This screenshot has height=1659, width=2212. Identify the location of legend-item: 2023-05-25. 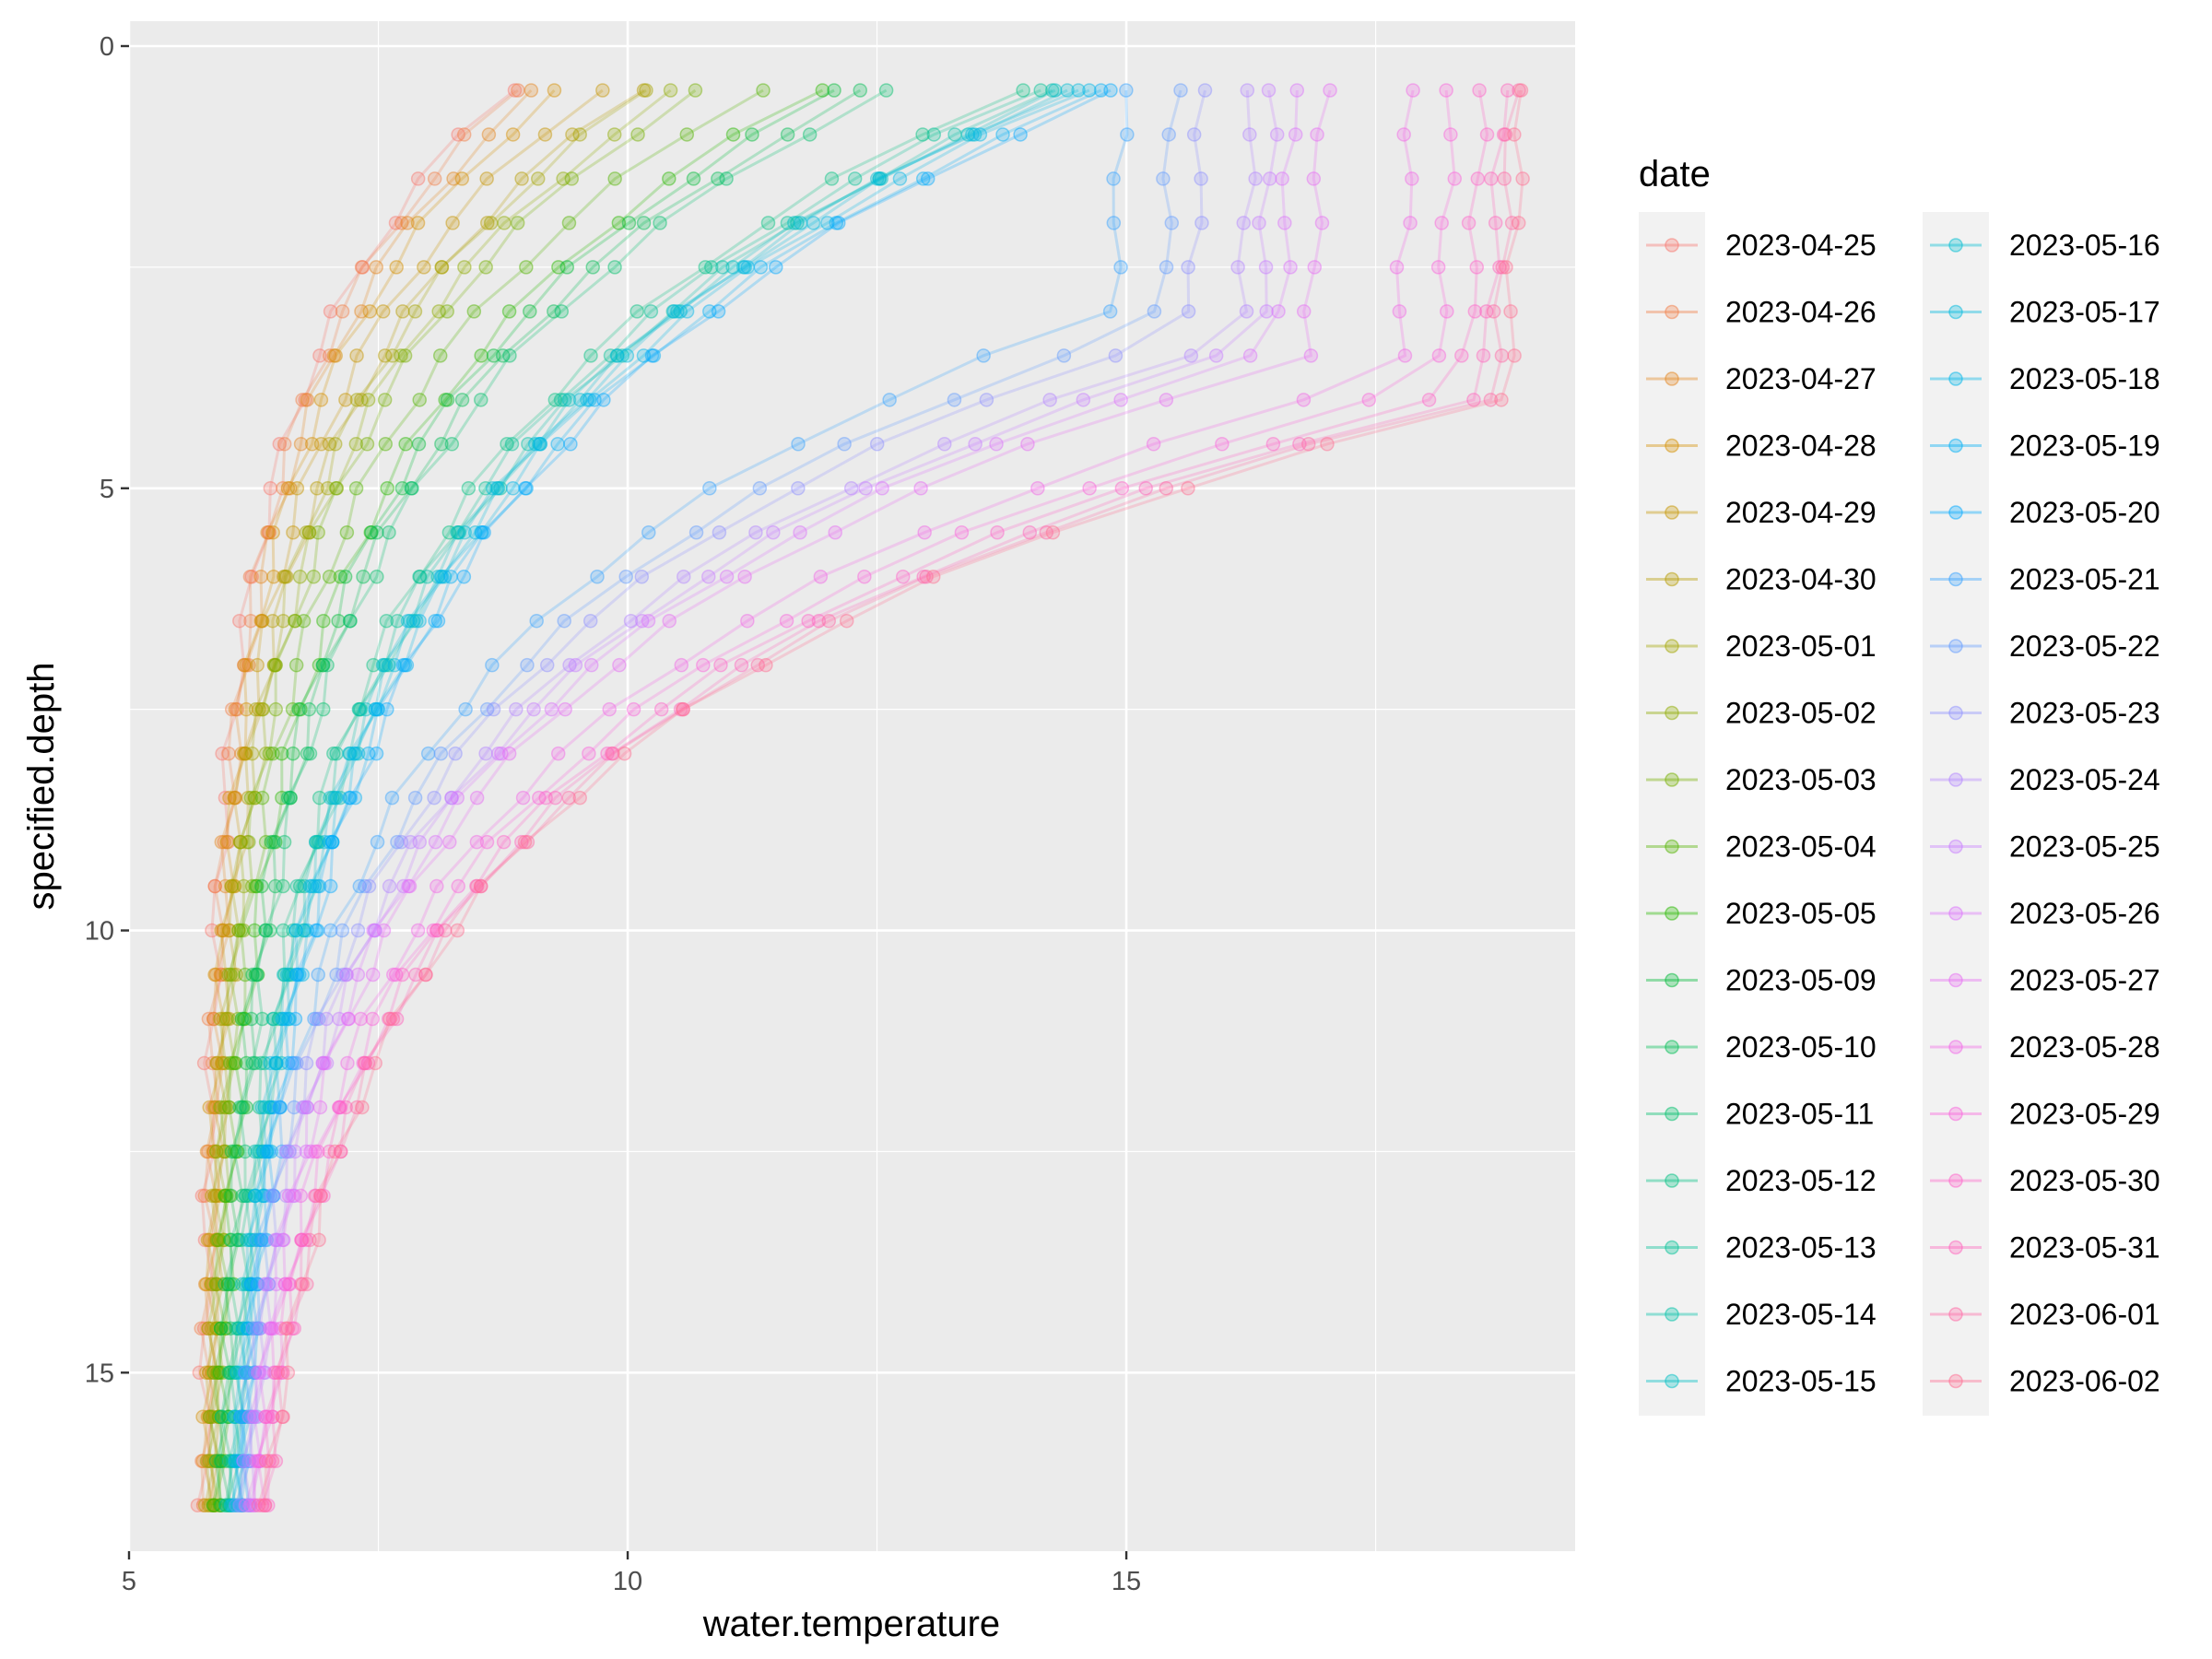
(2045, 847).